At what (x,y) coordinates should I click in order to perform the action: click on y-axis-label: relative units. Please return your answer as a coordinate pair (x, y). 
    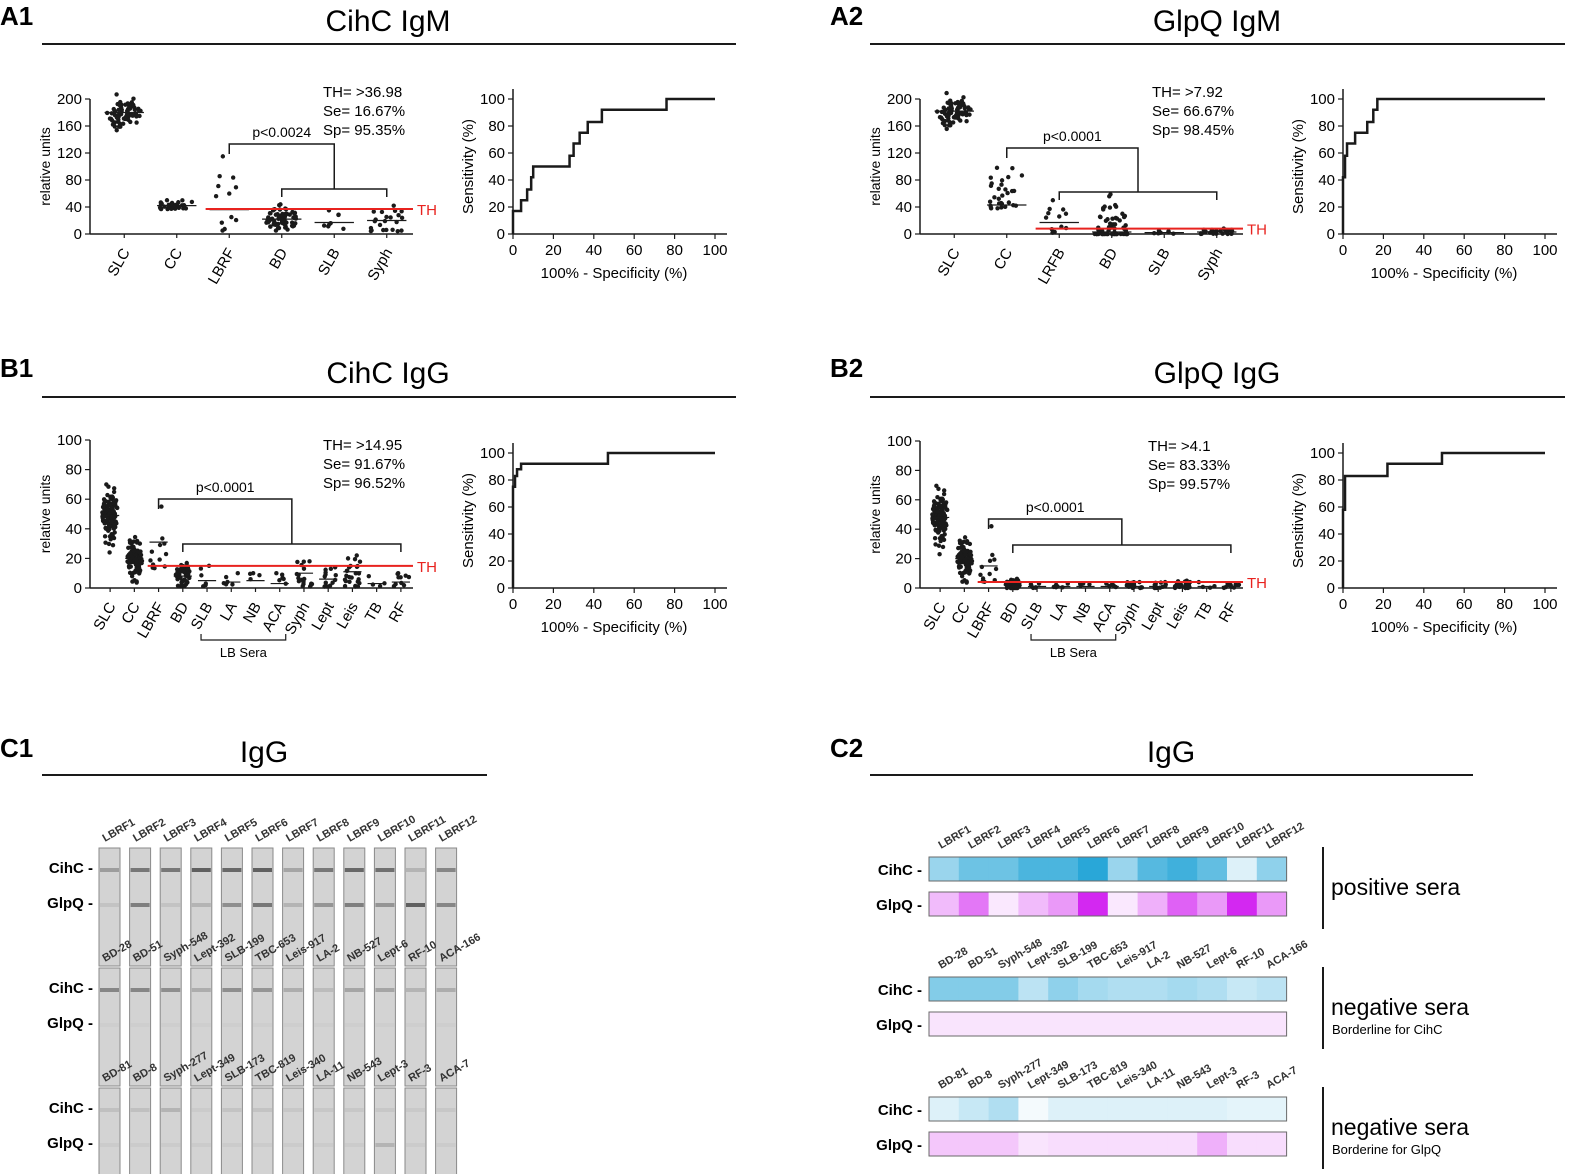
    Looking at the image, I should click on (875, 166).